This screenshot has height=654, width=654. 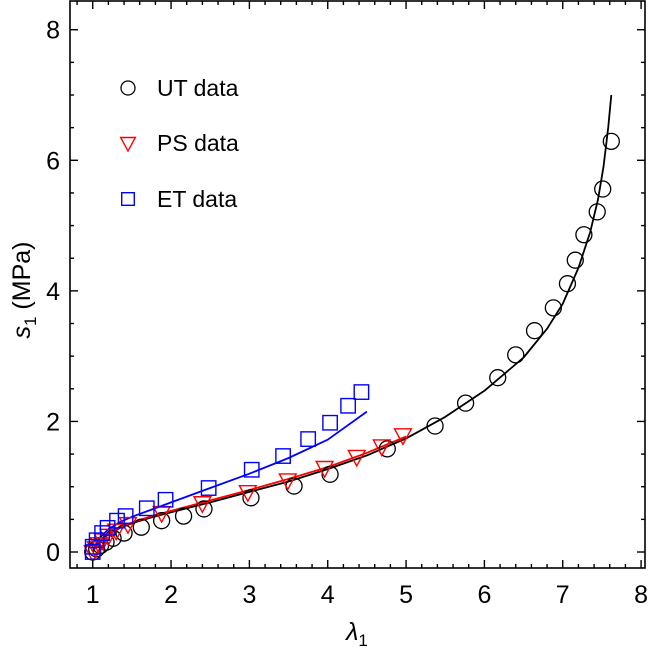 I want to click on y-axis-symbol: s, so click(x=22, y=332).